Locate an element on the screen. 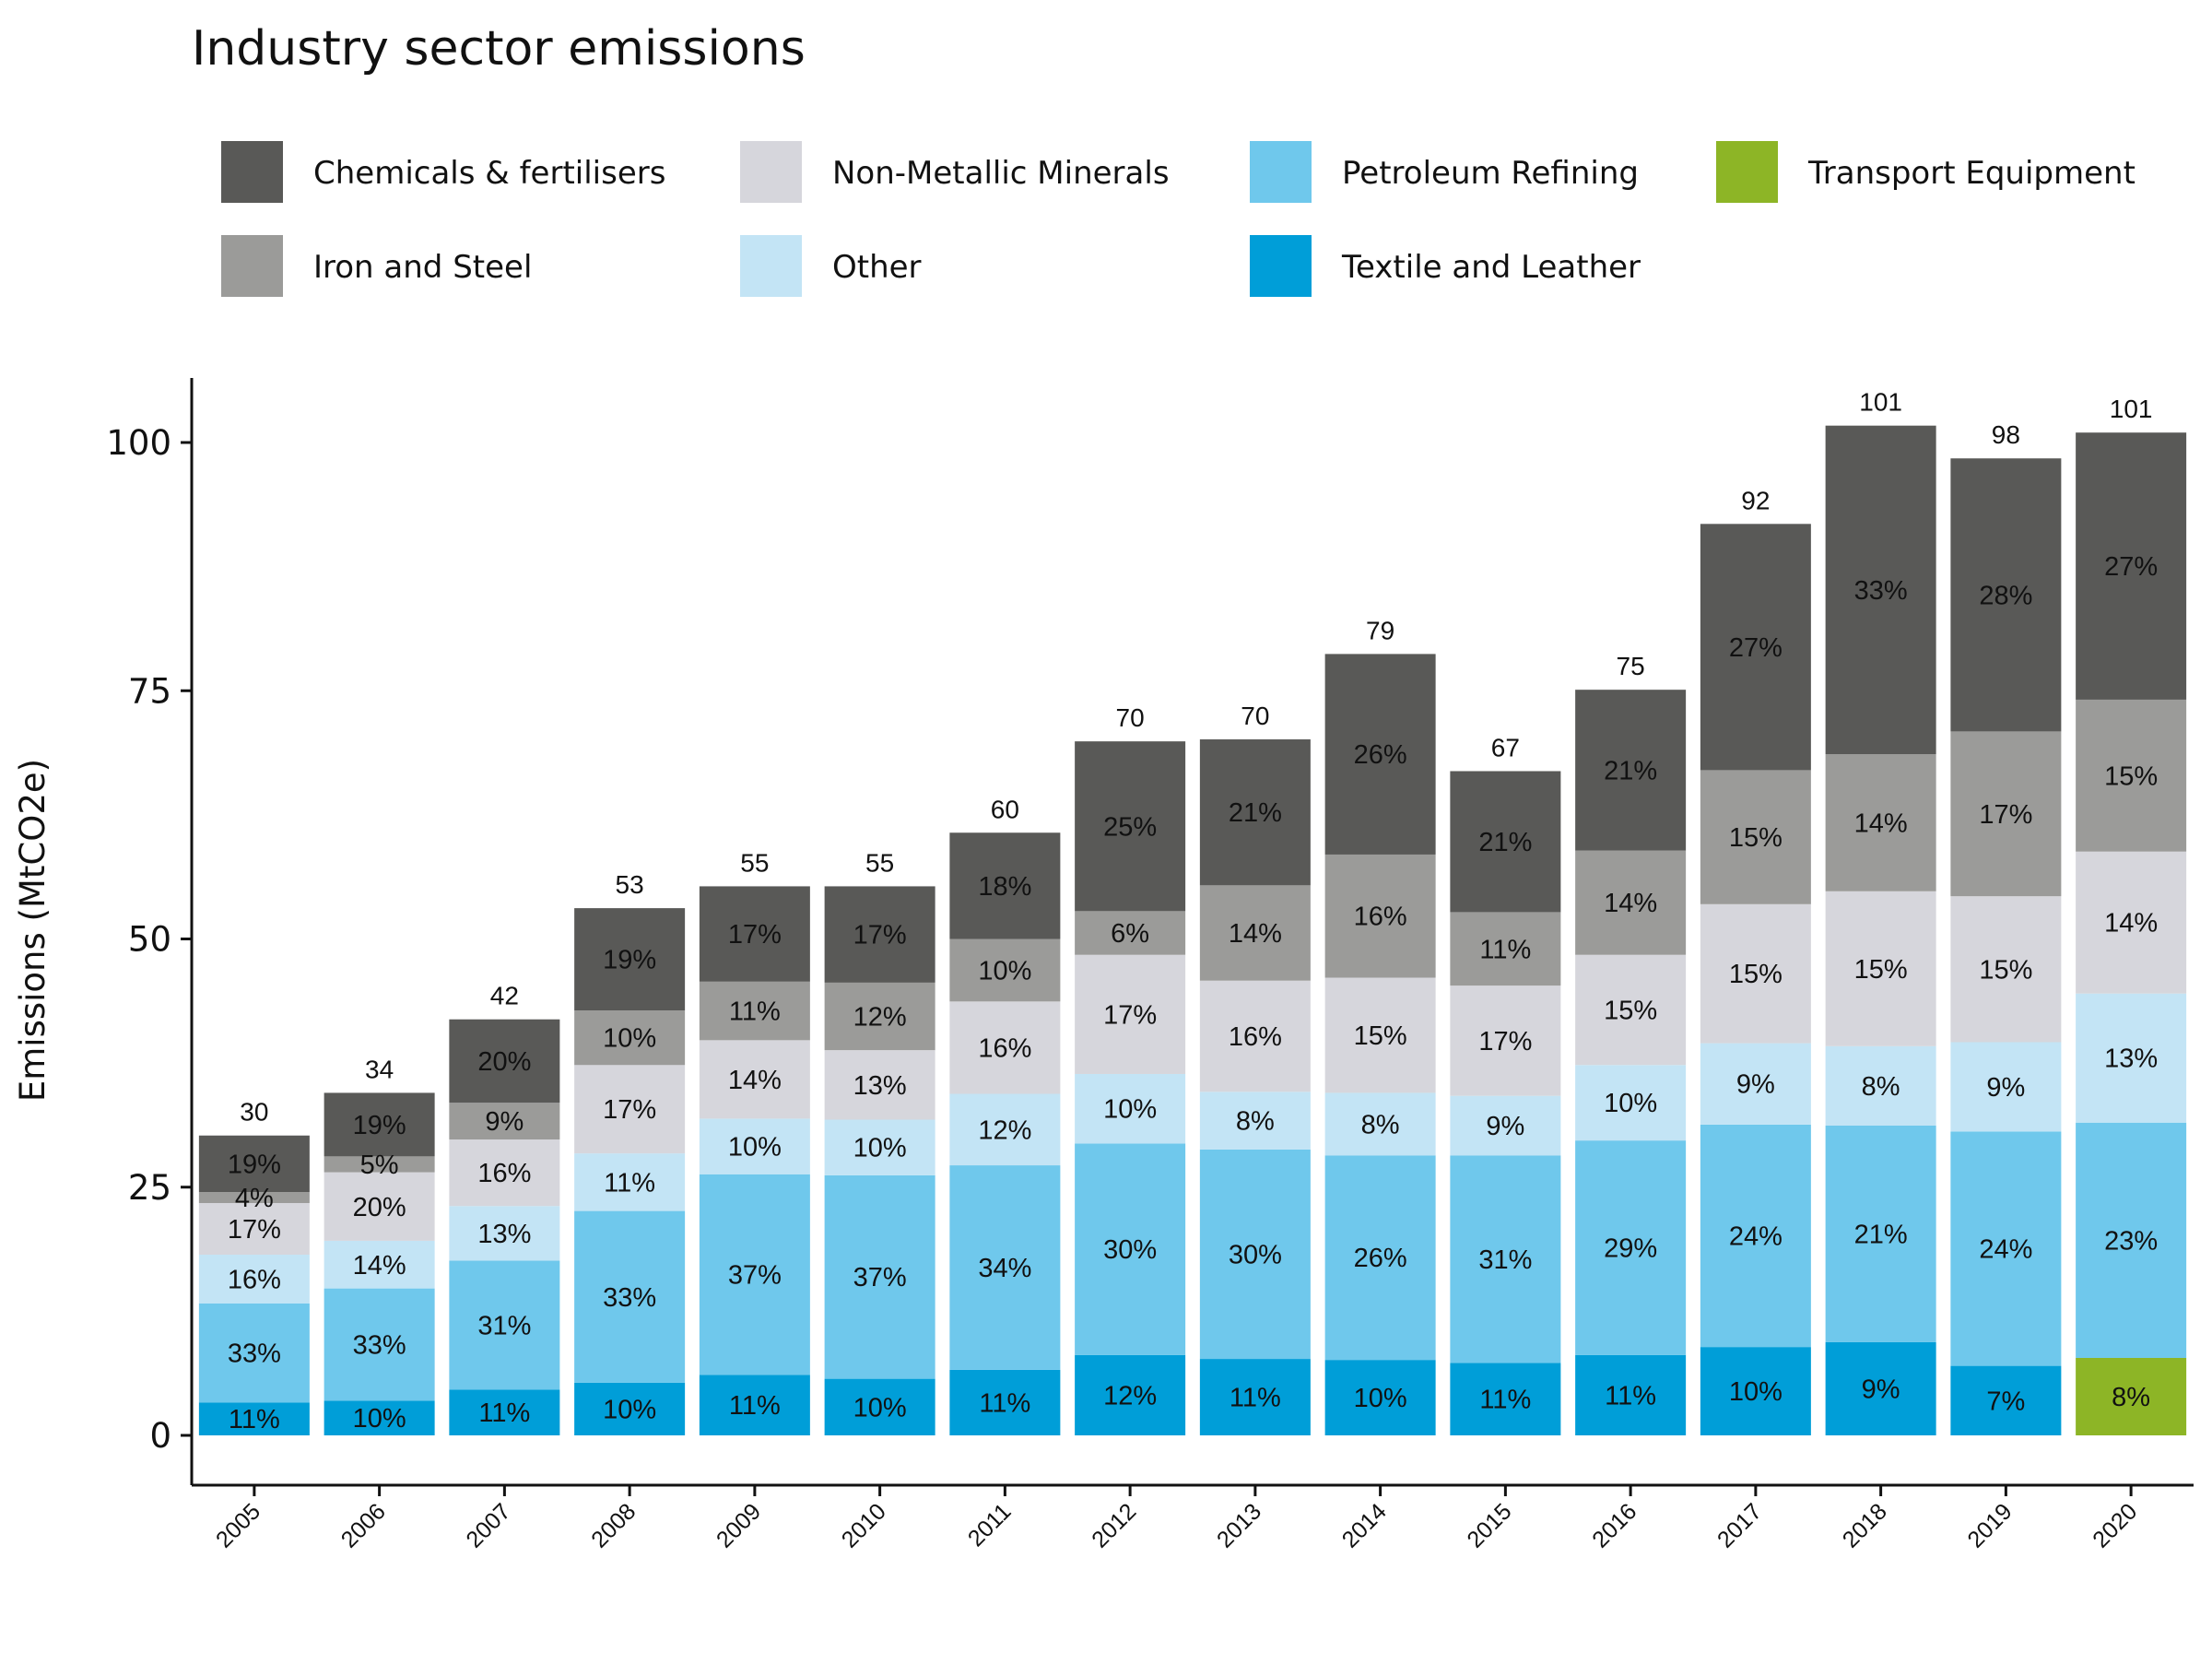 The width and height of the screenshot is (2212, 1664). pct-label-textile-and-leather-2018: 9% is located at coordinates (1881, 1389).